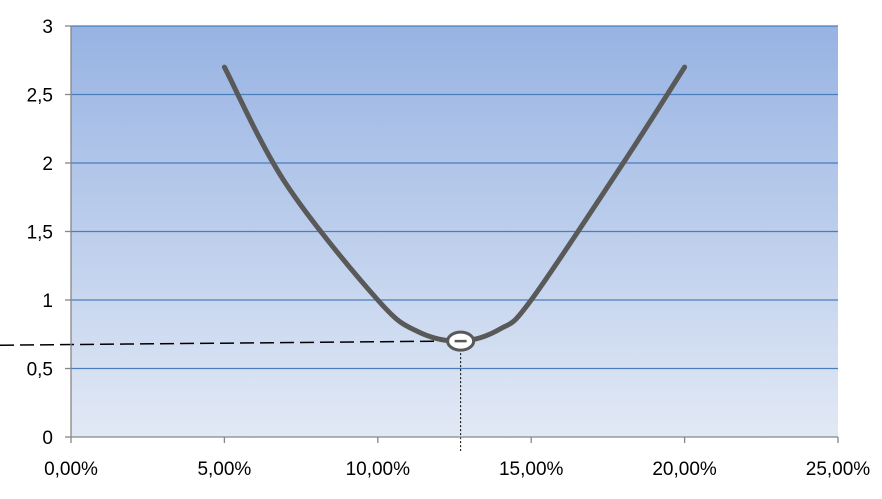  What do you see at coordinates (838, 469) in the screenshot?
I see `x-tick-label: 25,00%` at bounding box center [838, 469].